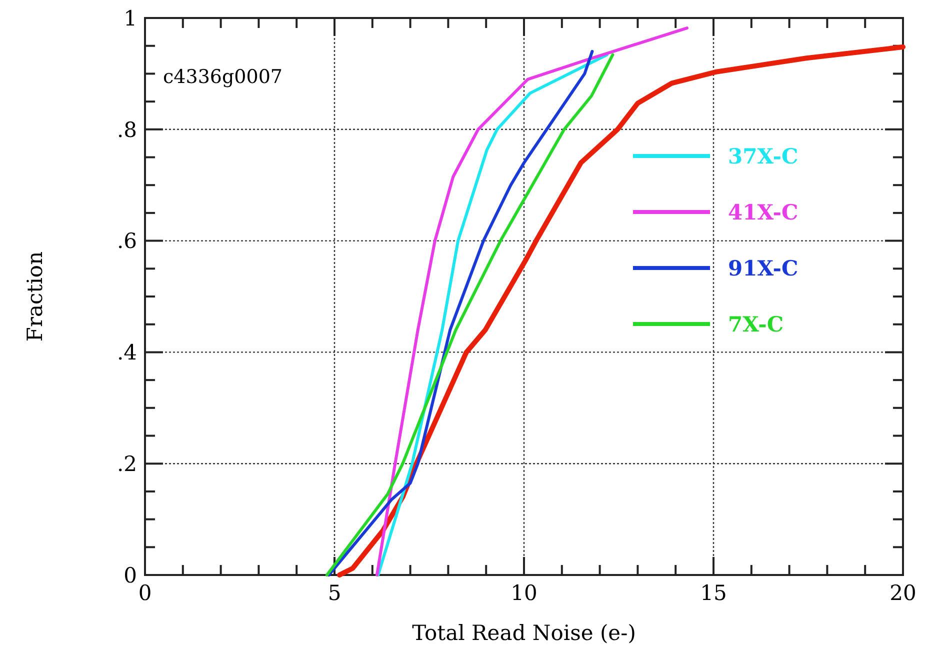  Describe the element at coordinates (126, 352) in the screenshot. I see `y-tick-label: .4` at that location.